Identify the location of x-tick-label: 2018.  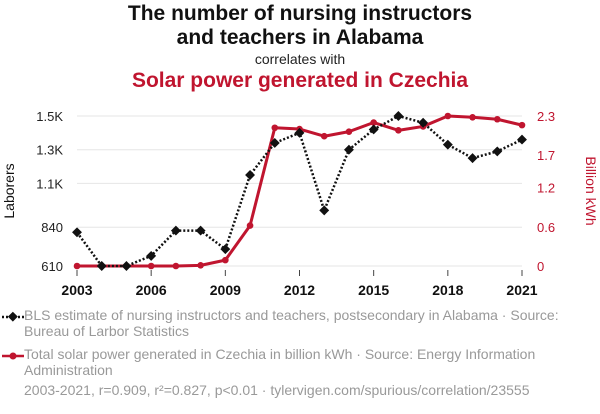
(447, 290).